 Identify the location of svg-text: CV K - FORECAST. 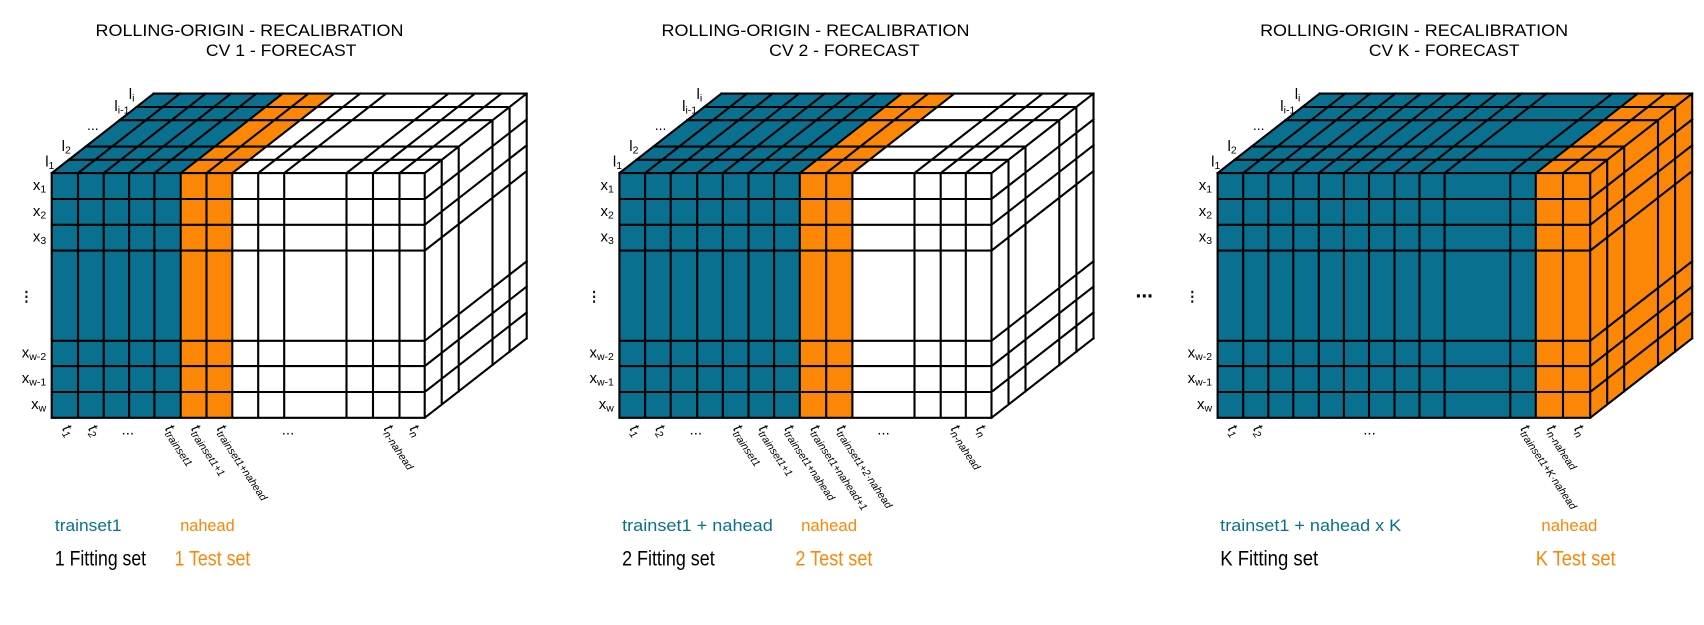
(1444, 51).